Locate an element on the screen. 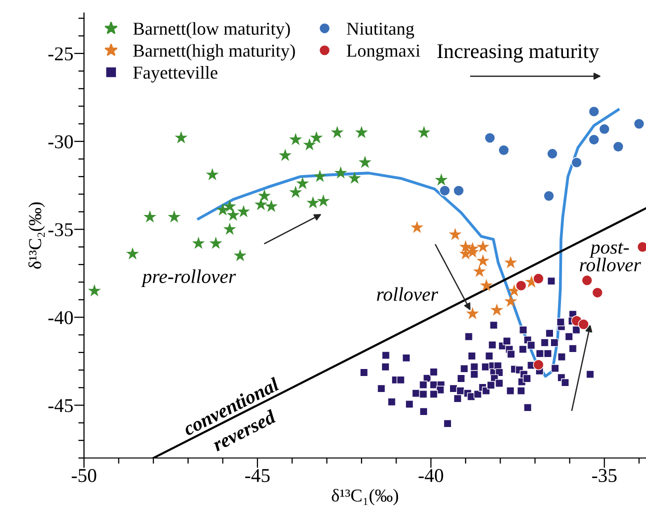 This screenshot has width=646, height=515. x-tick-label: -45 is located at coordinates (257, 475).